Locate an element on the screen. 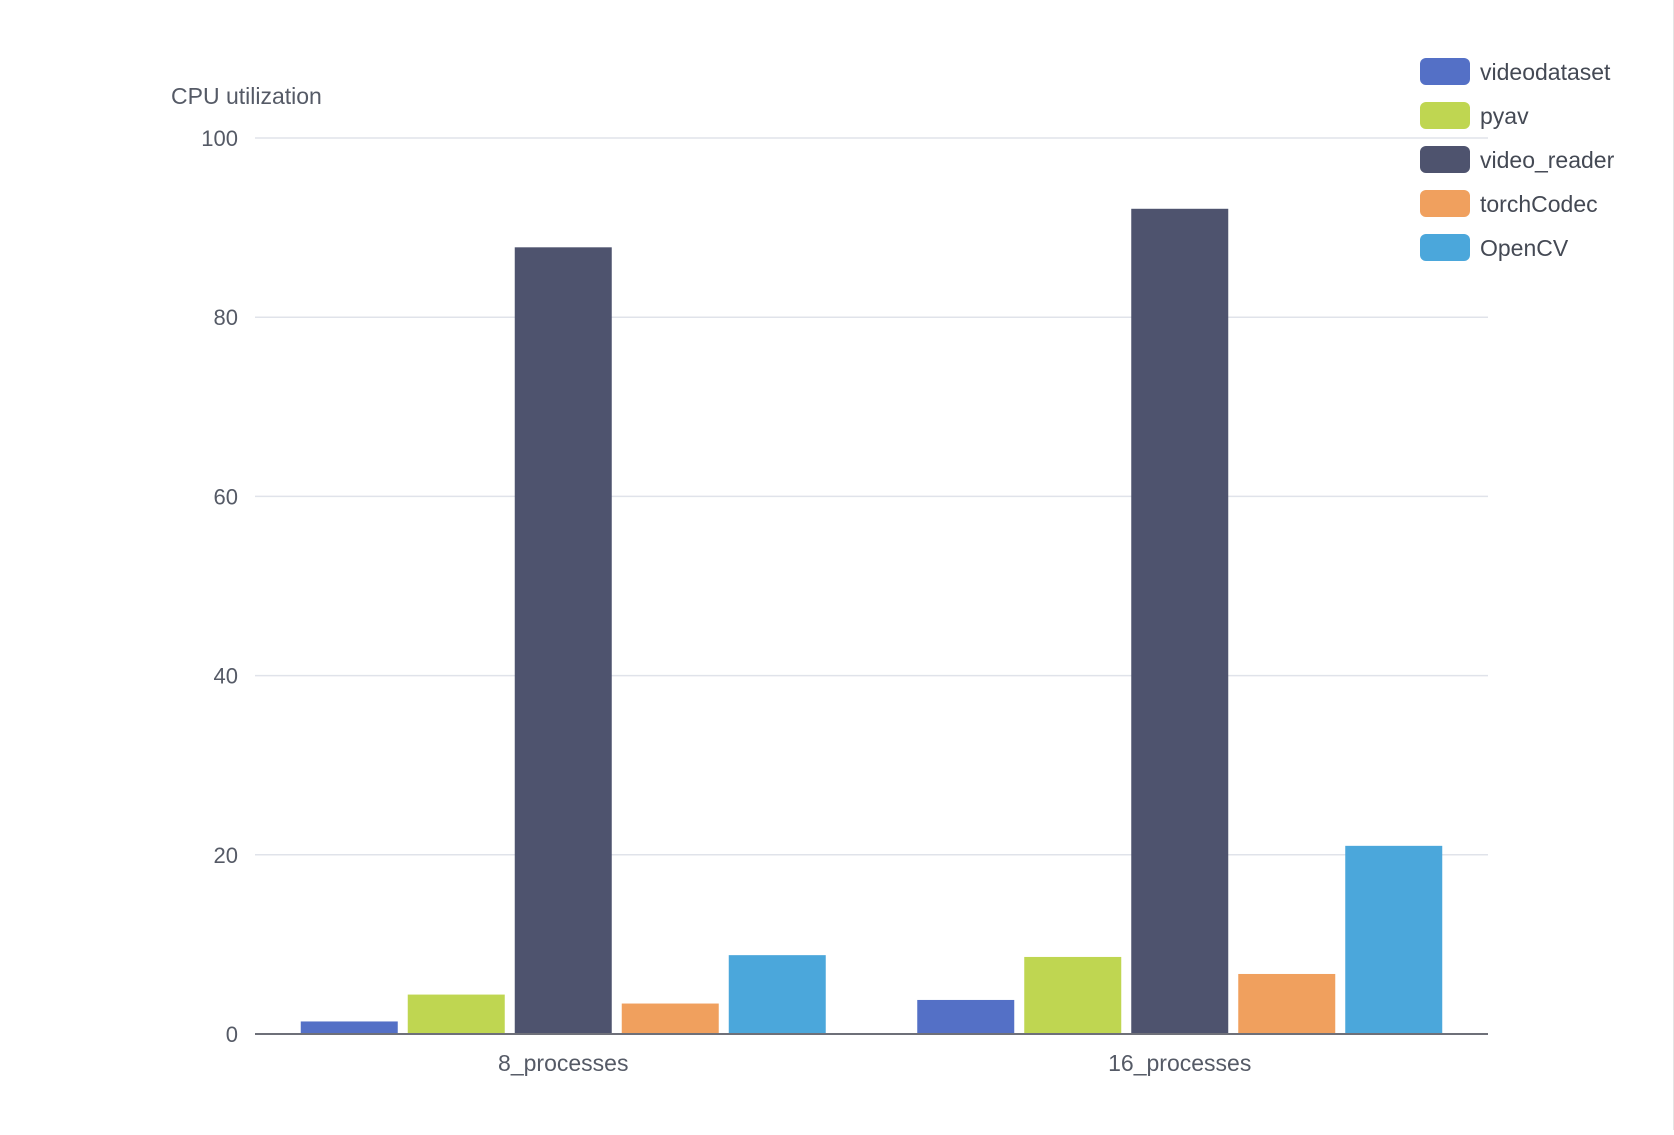 This screenshot has width=1674, height=1135. x-category-label: 8_processes is located at coordinates (563, 1063).